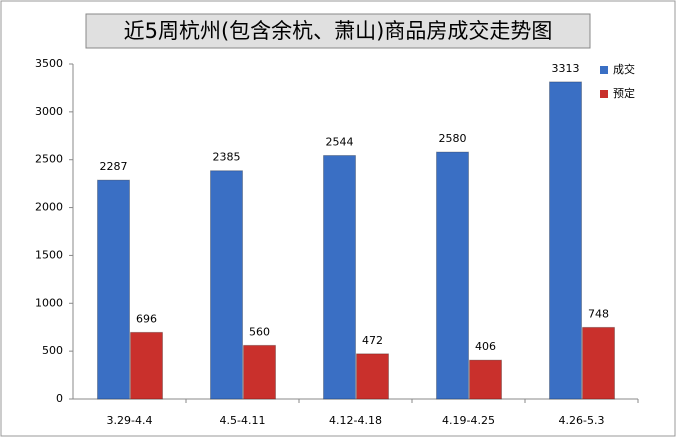 The height and width of the screenshot is (441, 676). What do you see at coordinates (259, 331) in the screenshot?
I see `data-label: 560` at bounding box center [259, 331].